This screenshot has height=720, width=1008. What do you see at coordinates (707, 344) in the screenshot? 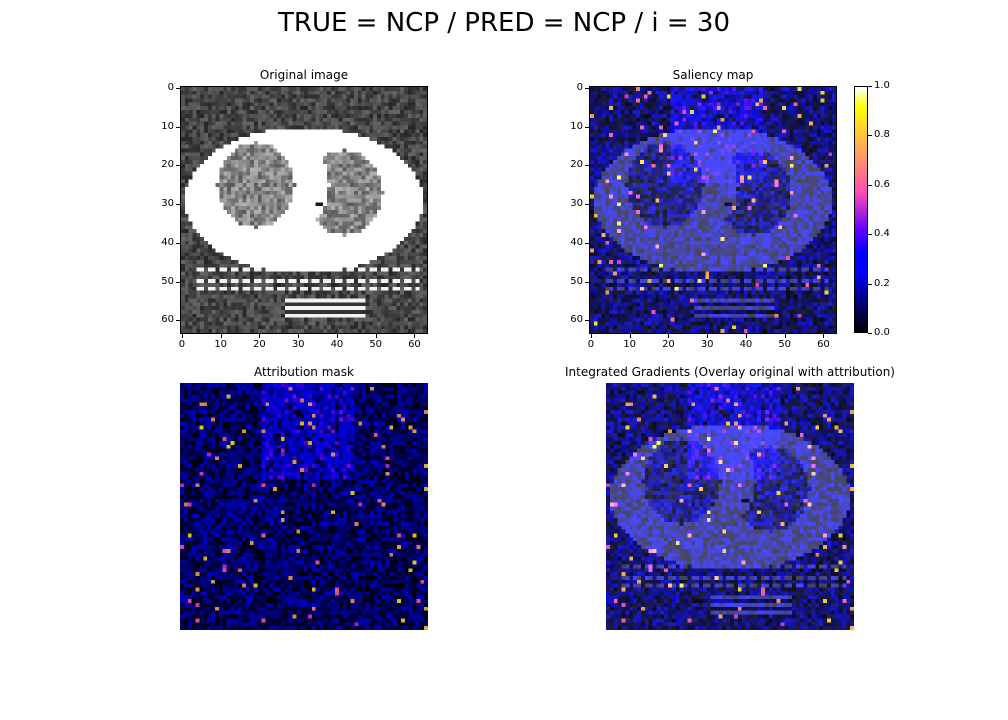
I see `saliency-map-xtick-label: 30` at bounding box center [707, 344].